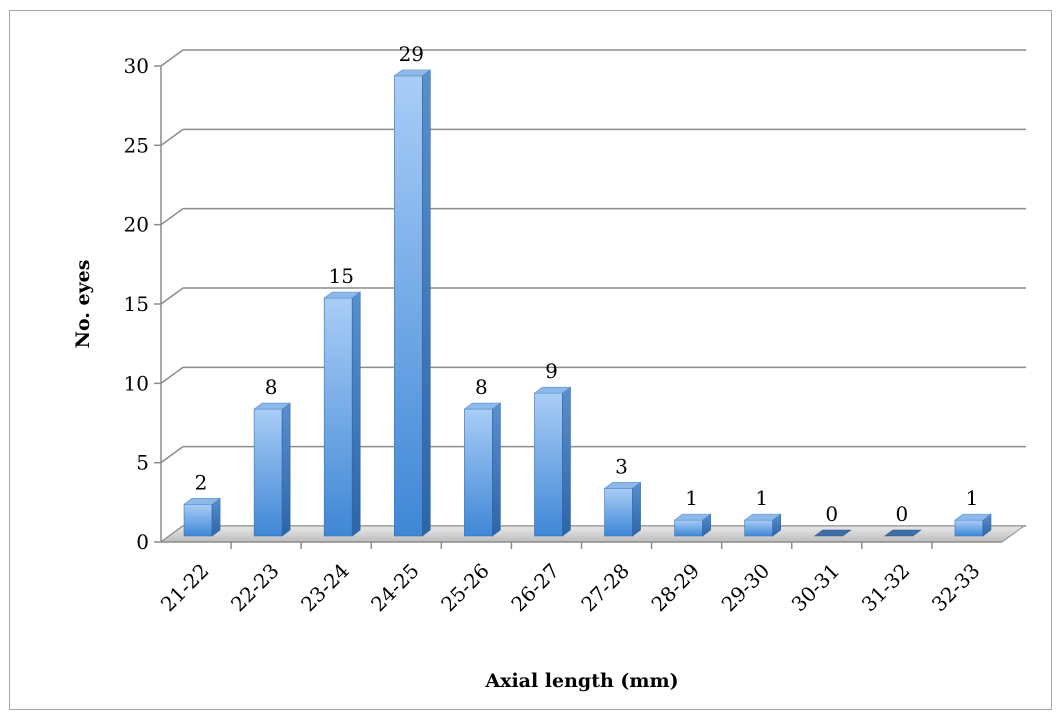 The width and height of the screenshot is (1061, 719). What do you see at coordinates (136, 225) in the screenshot?
I see `y-tick-label: 20` at bounding box center [136, 225].